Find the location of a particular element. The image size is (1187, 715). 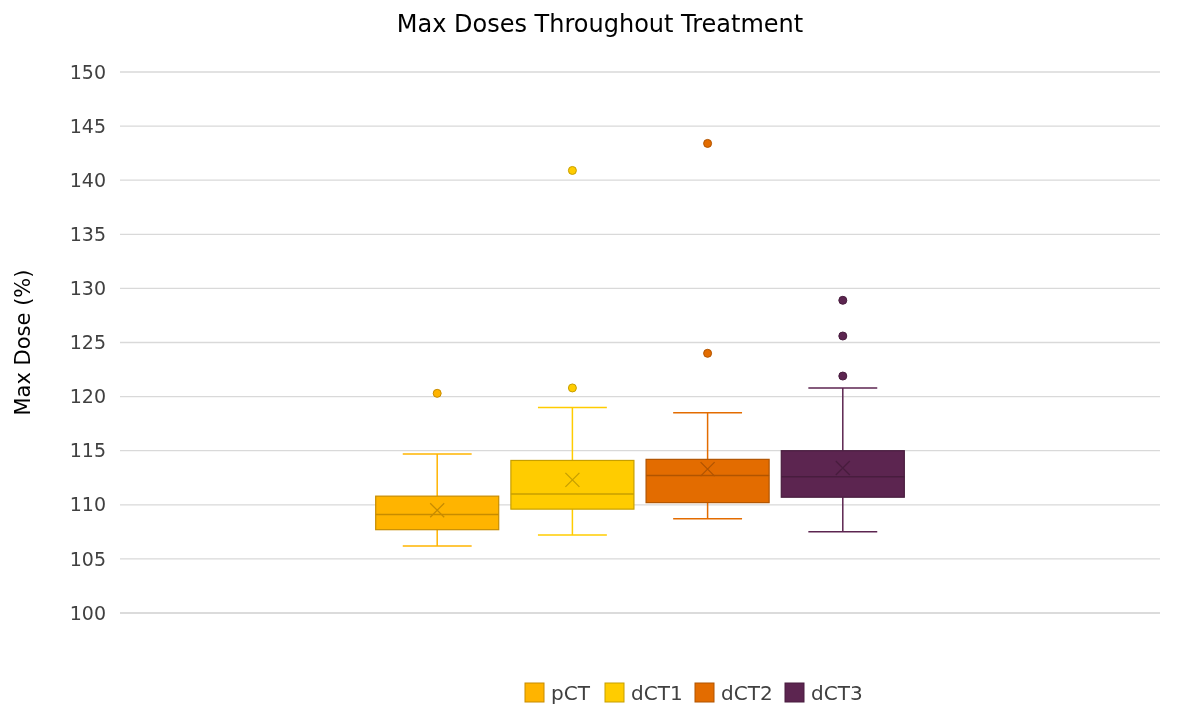

y-tick-label: 115 is located at coordinates (87, 450).